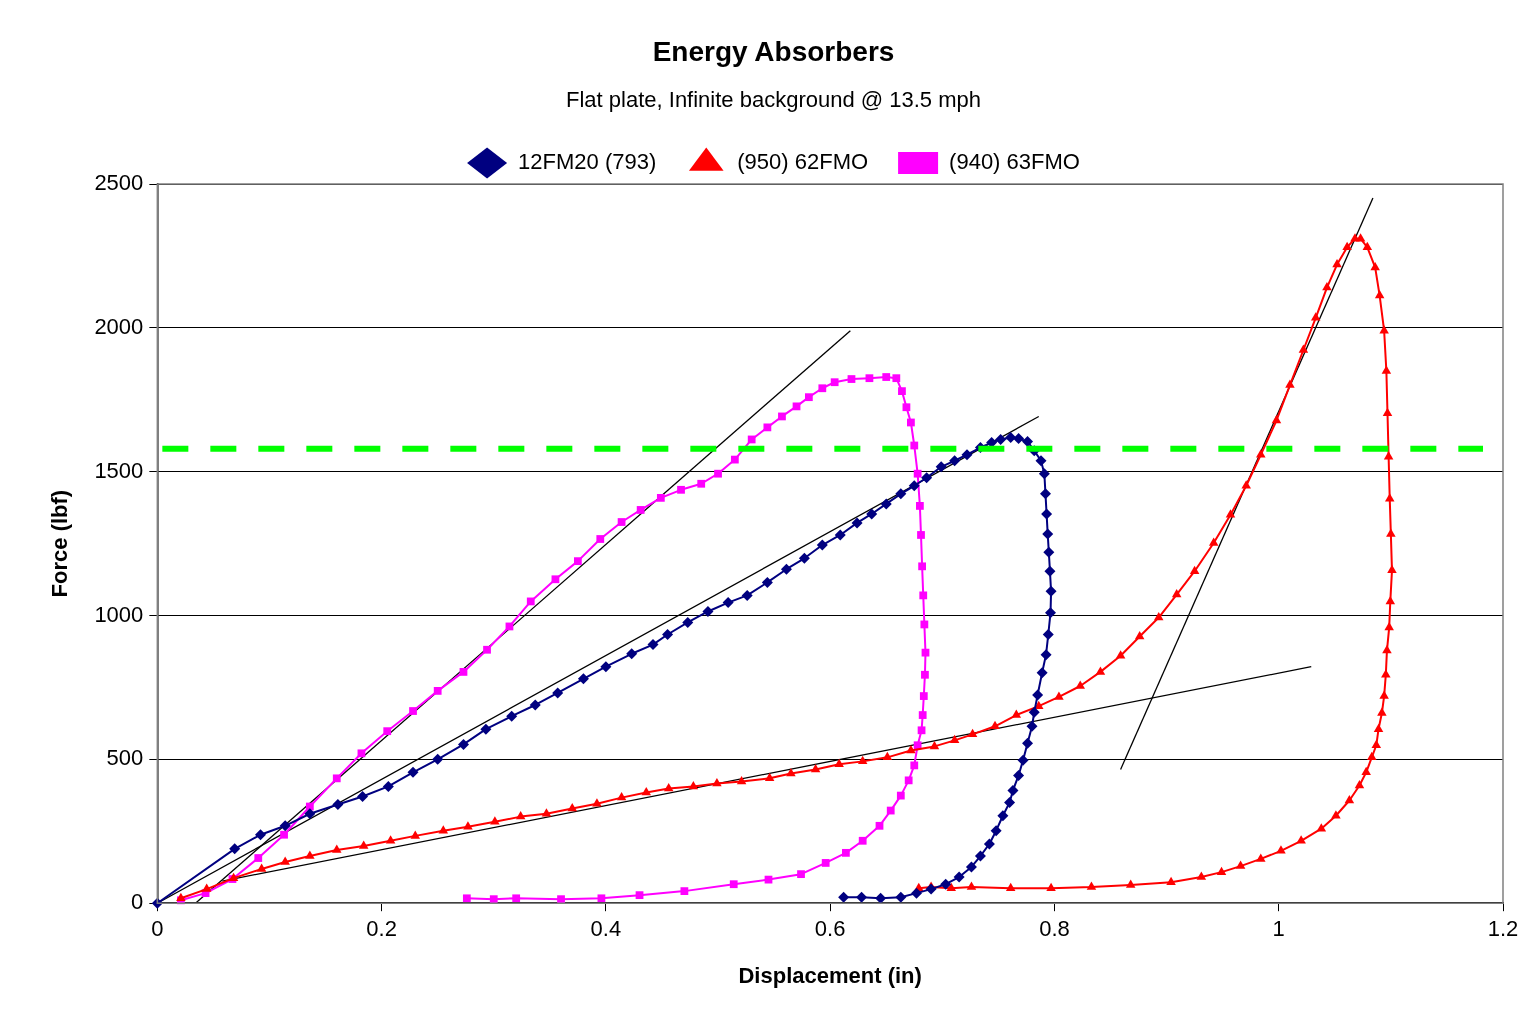 This screenshot has width=1529, height=1019. What do you see at coordinates (1054, 929) in the screenshot?
I see `x-tick-label: 0.8` at bounding box center [1054, 929].